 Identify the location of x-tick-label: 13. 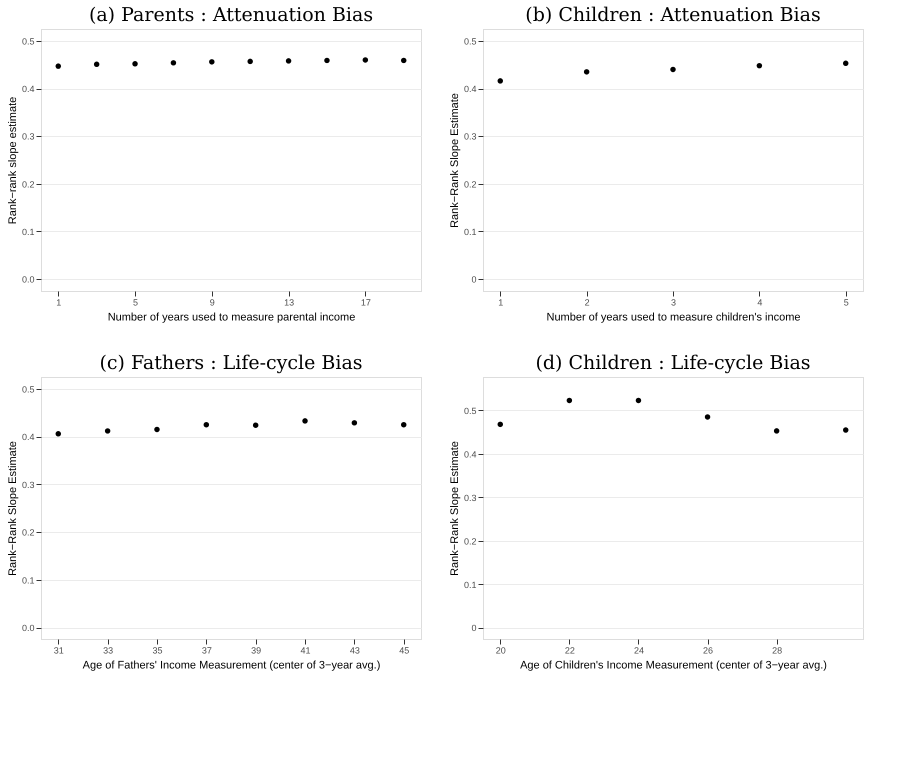
(289, 303).